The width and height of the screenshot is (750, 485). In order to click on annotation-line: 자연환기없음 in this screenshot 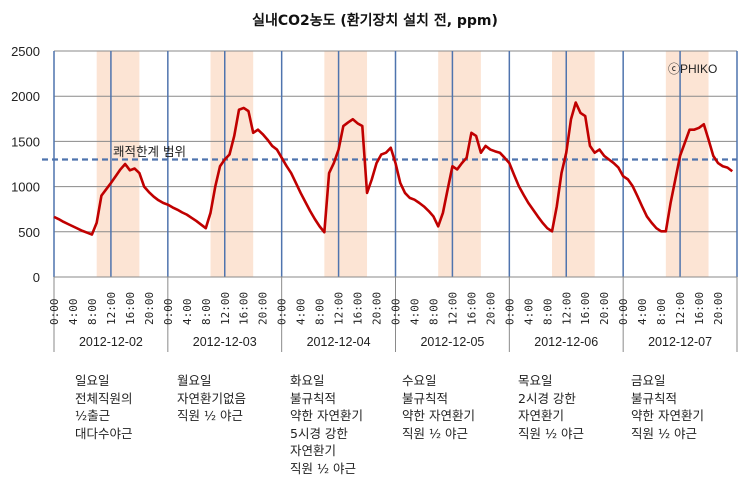, I will do `click(212, 398)`.